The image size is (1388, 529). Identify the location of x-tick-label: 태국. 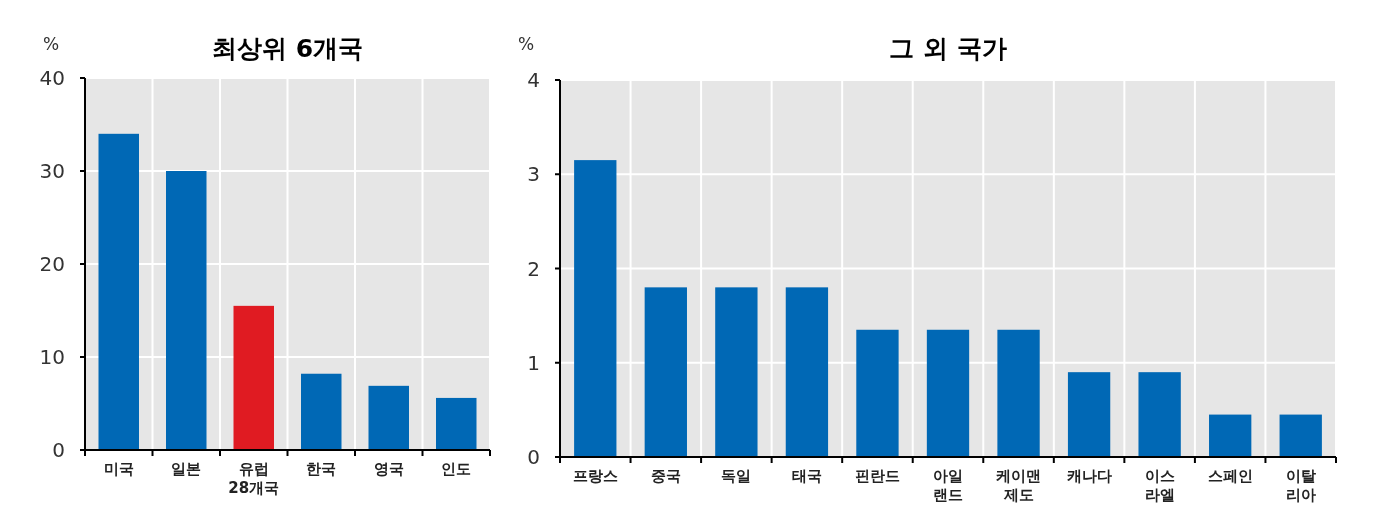
(806, 476).